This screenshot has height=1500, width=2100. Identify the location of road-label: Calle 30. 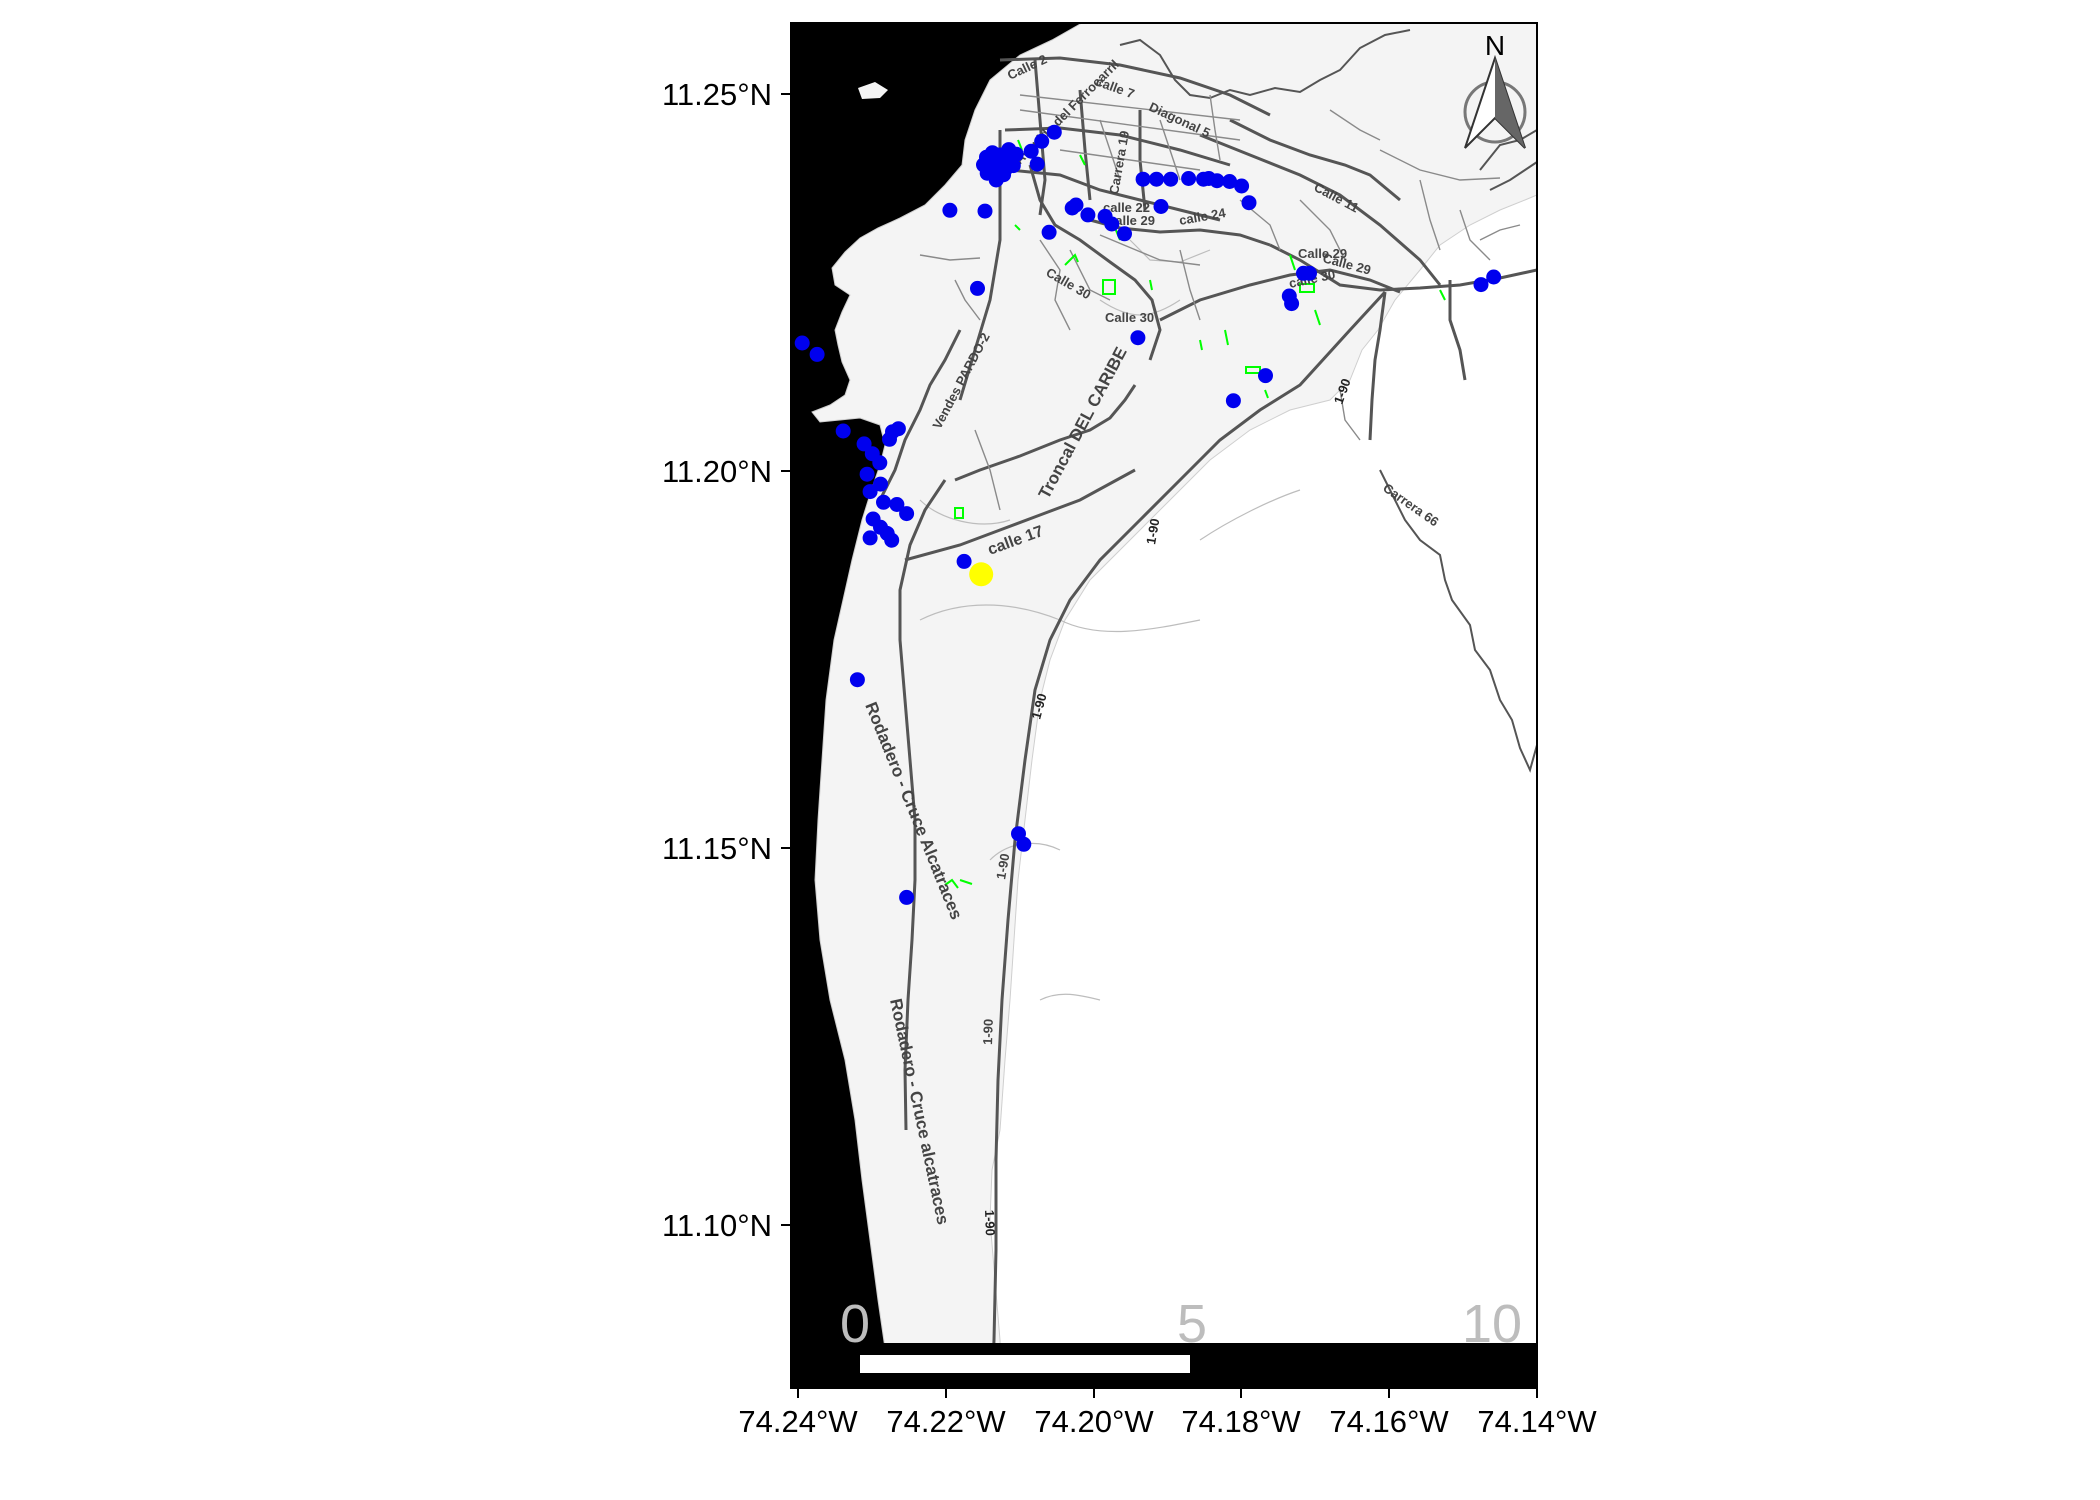
(1129, 317).